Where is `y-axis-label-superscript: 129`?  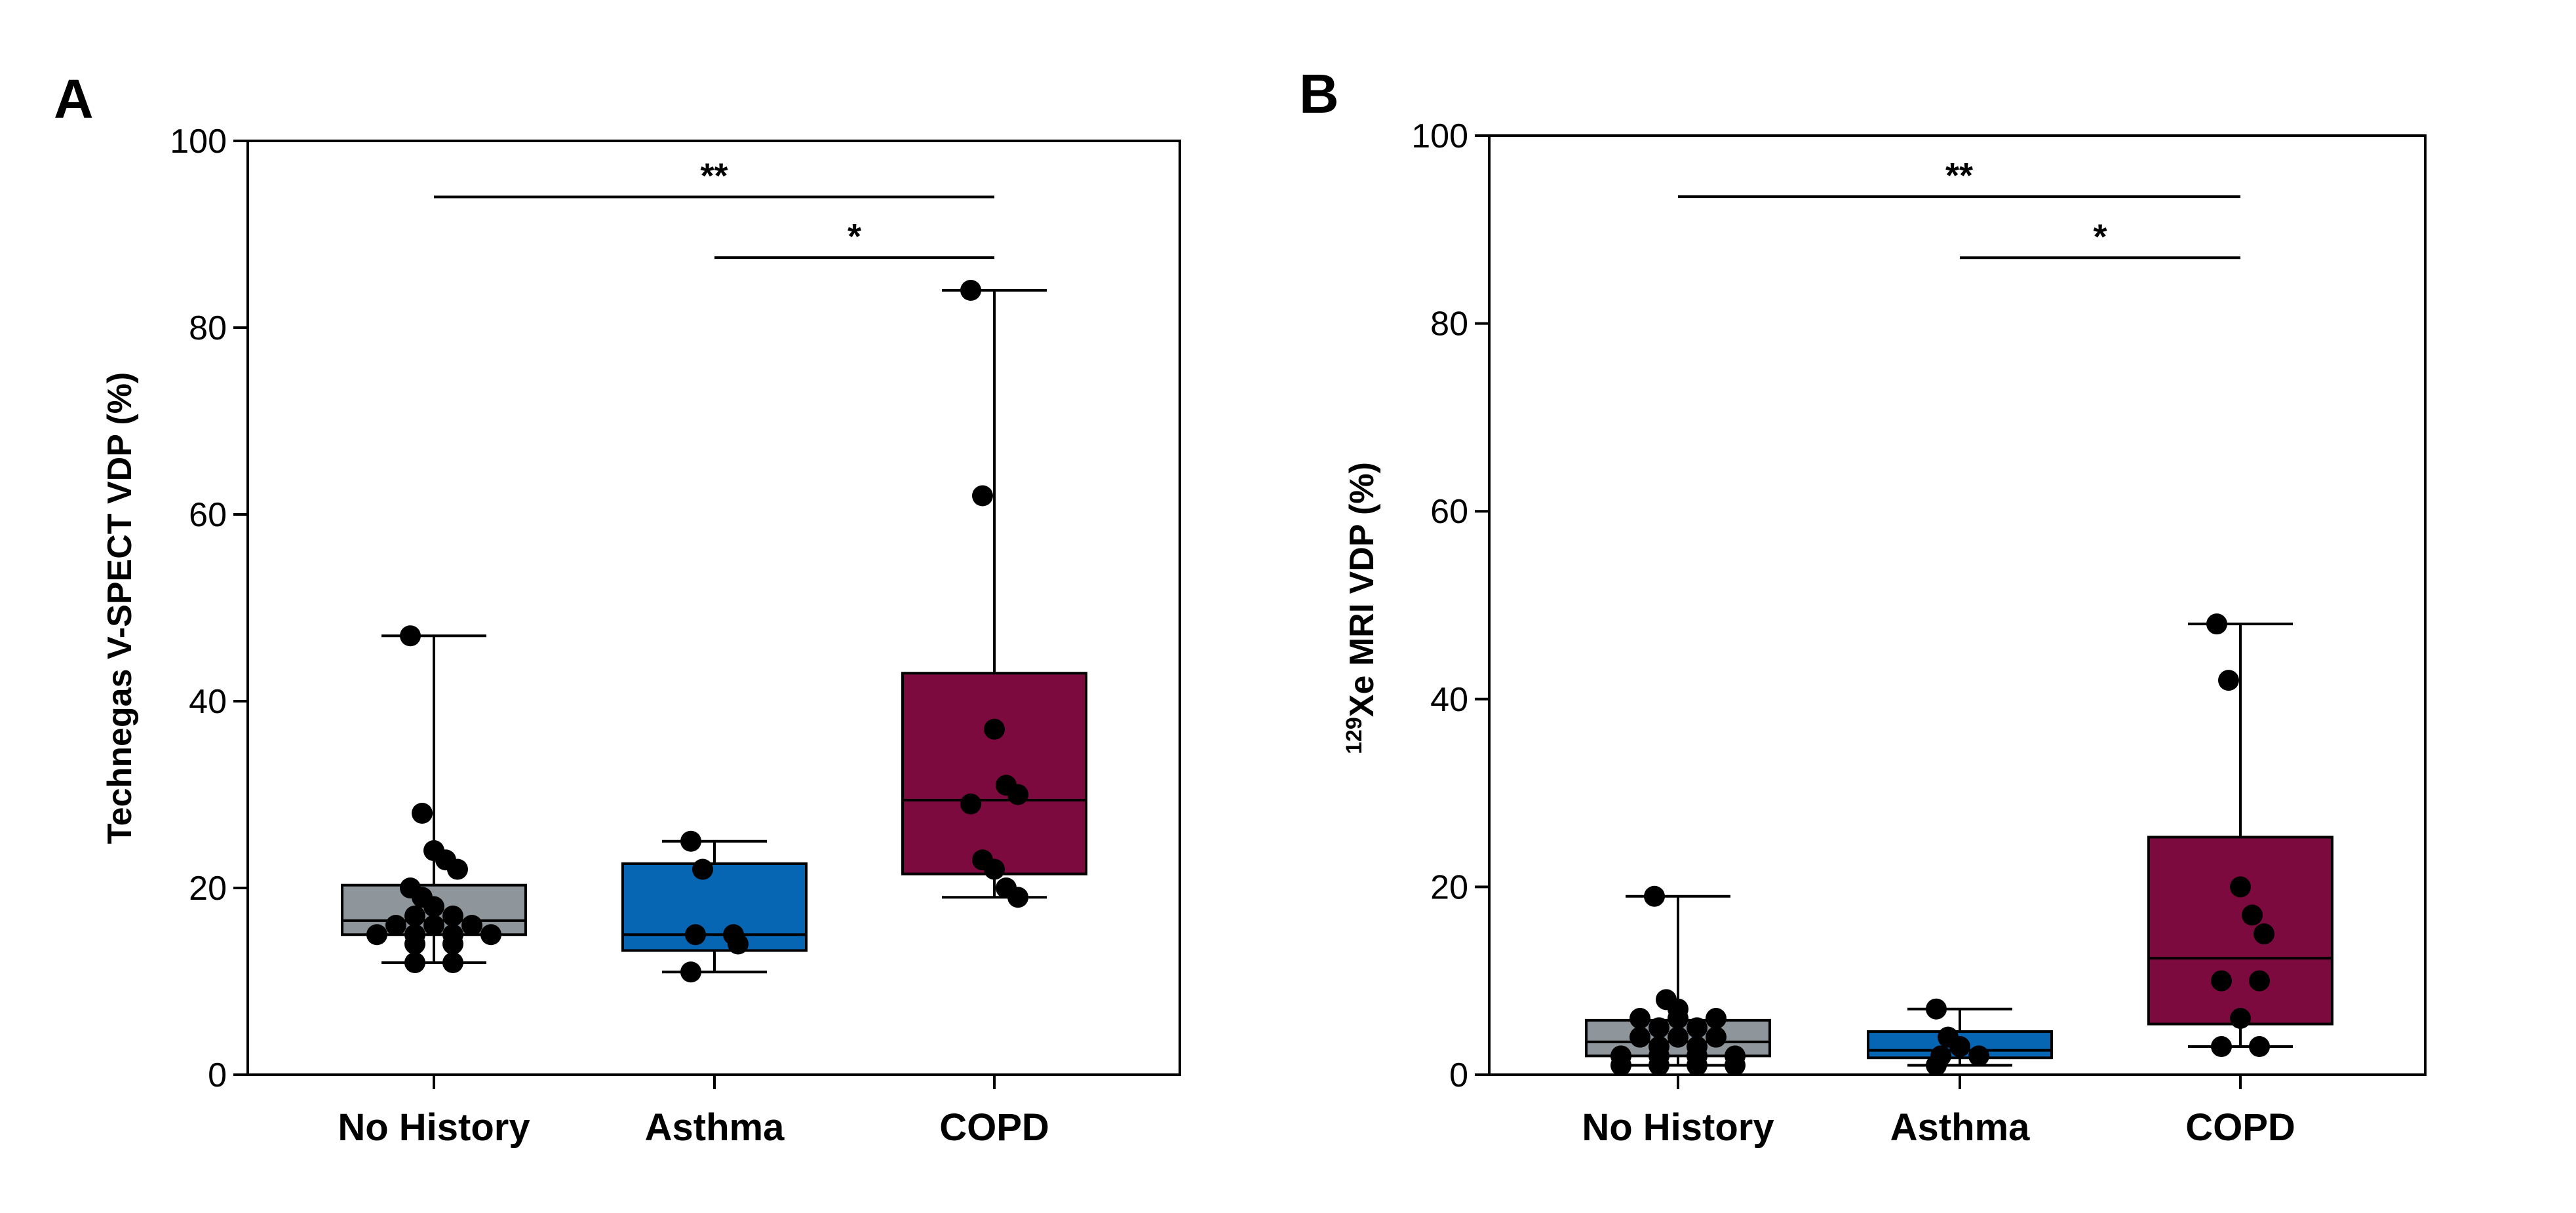 y-axis-label-superscript: 129 is located at coordinates (1354, 735).